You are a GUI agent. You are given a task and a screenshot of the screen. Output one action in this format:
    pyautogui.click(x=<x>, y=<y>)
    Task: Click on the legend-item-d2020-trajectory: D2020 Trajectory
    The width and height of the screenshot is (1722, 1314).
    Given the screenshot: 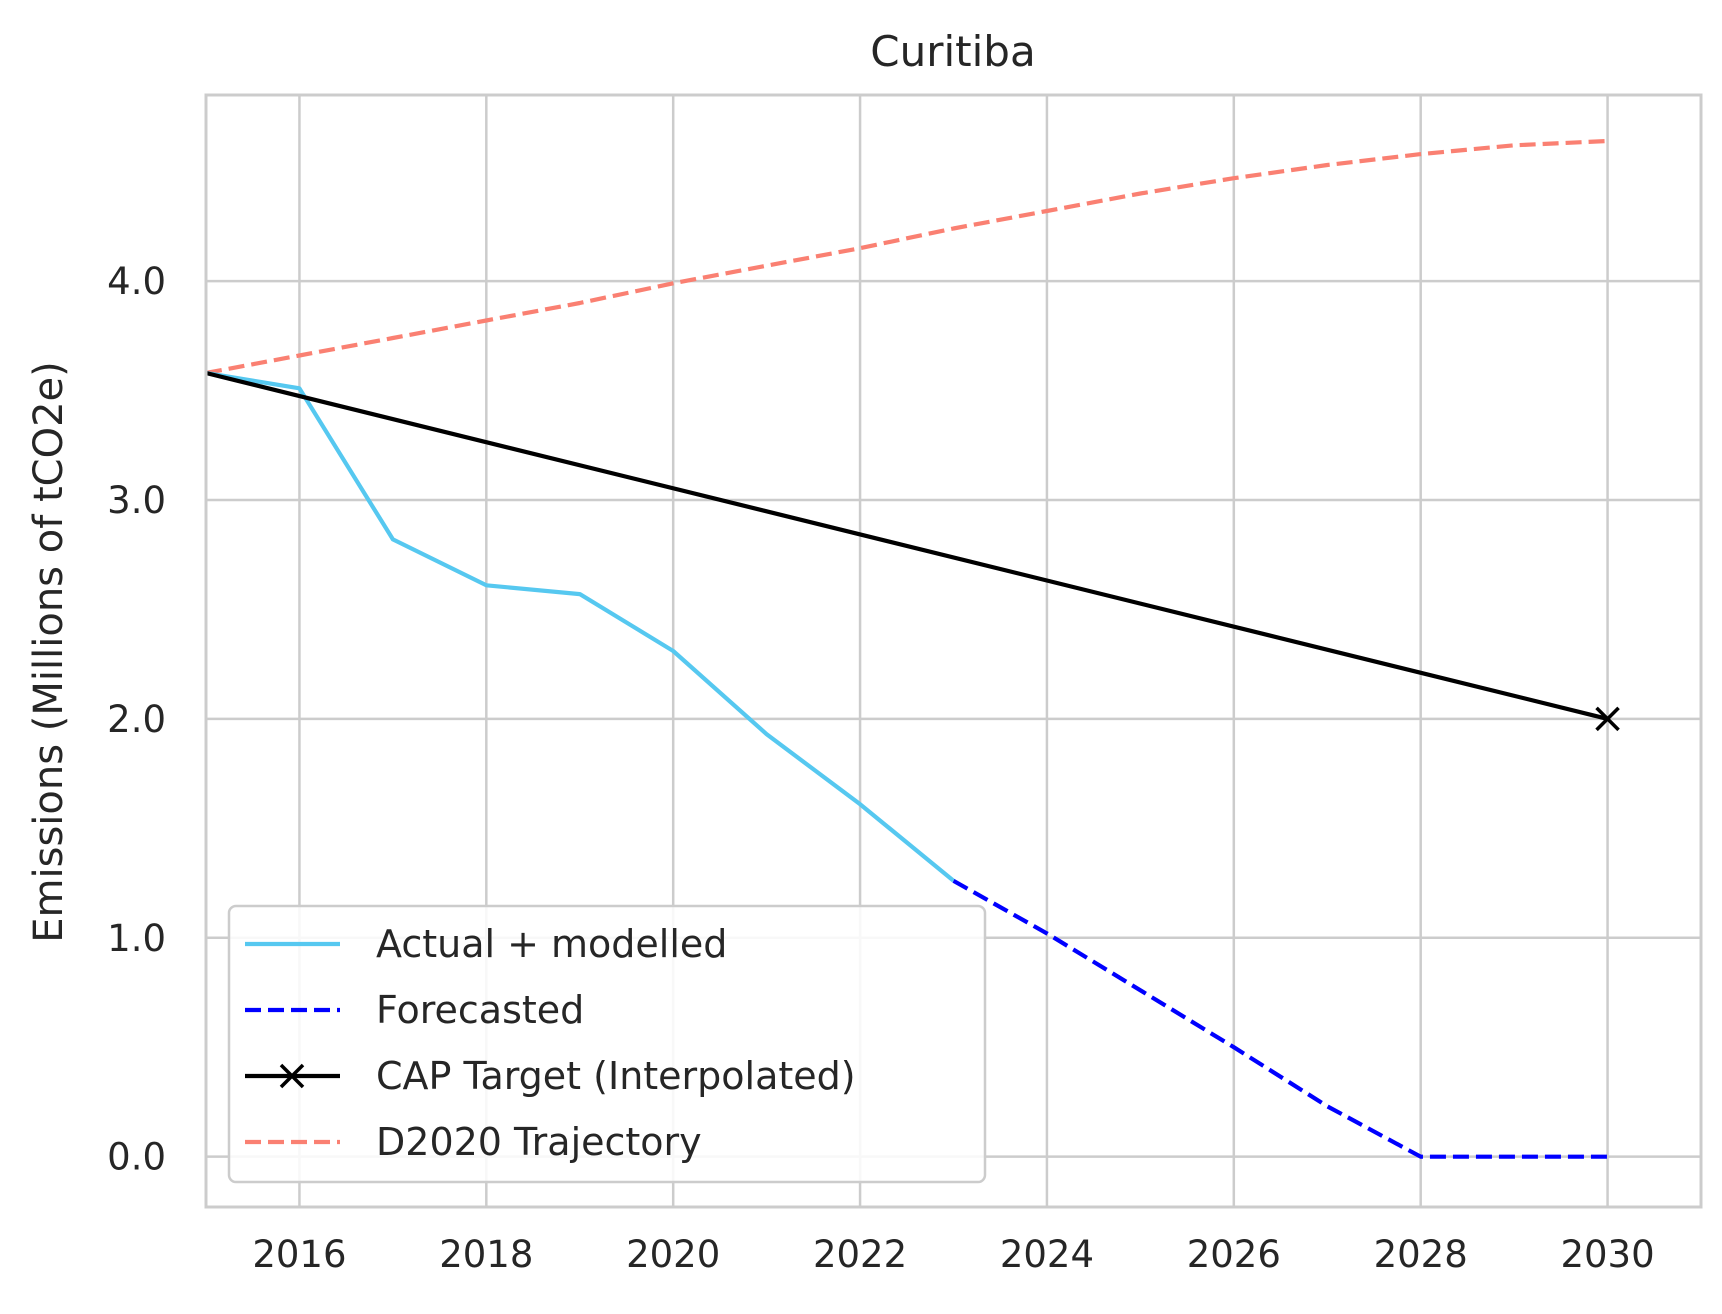 What is the action you would take?
    pyautogui.click(x=473, y=1142)
    